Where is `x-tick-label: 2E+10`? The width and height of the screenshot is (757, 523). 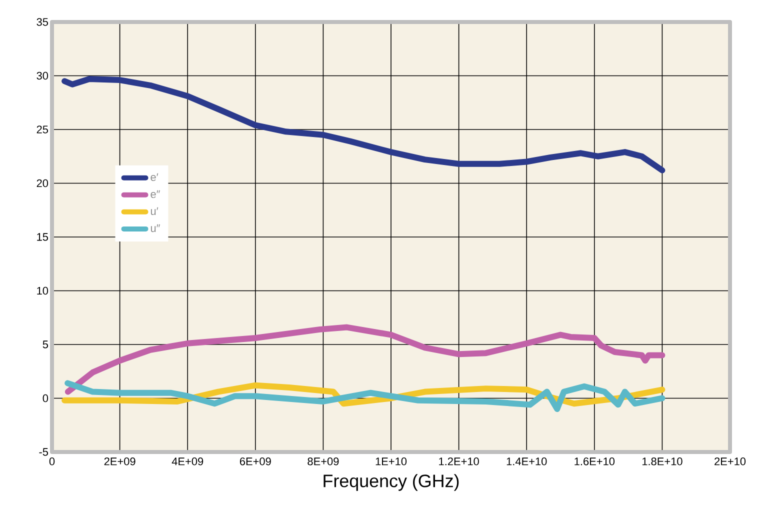
x-tick-label: 2E+10 is located at coordinates (730, 462).